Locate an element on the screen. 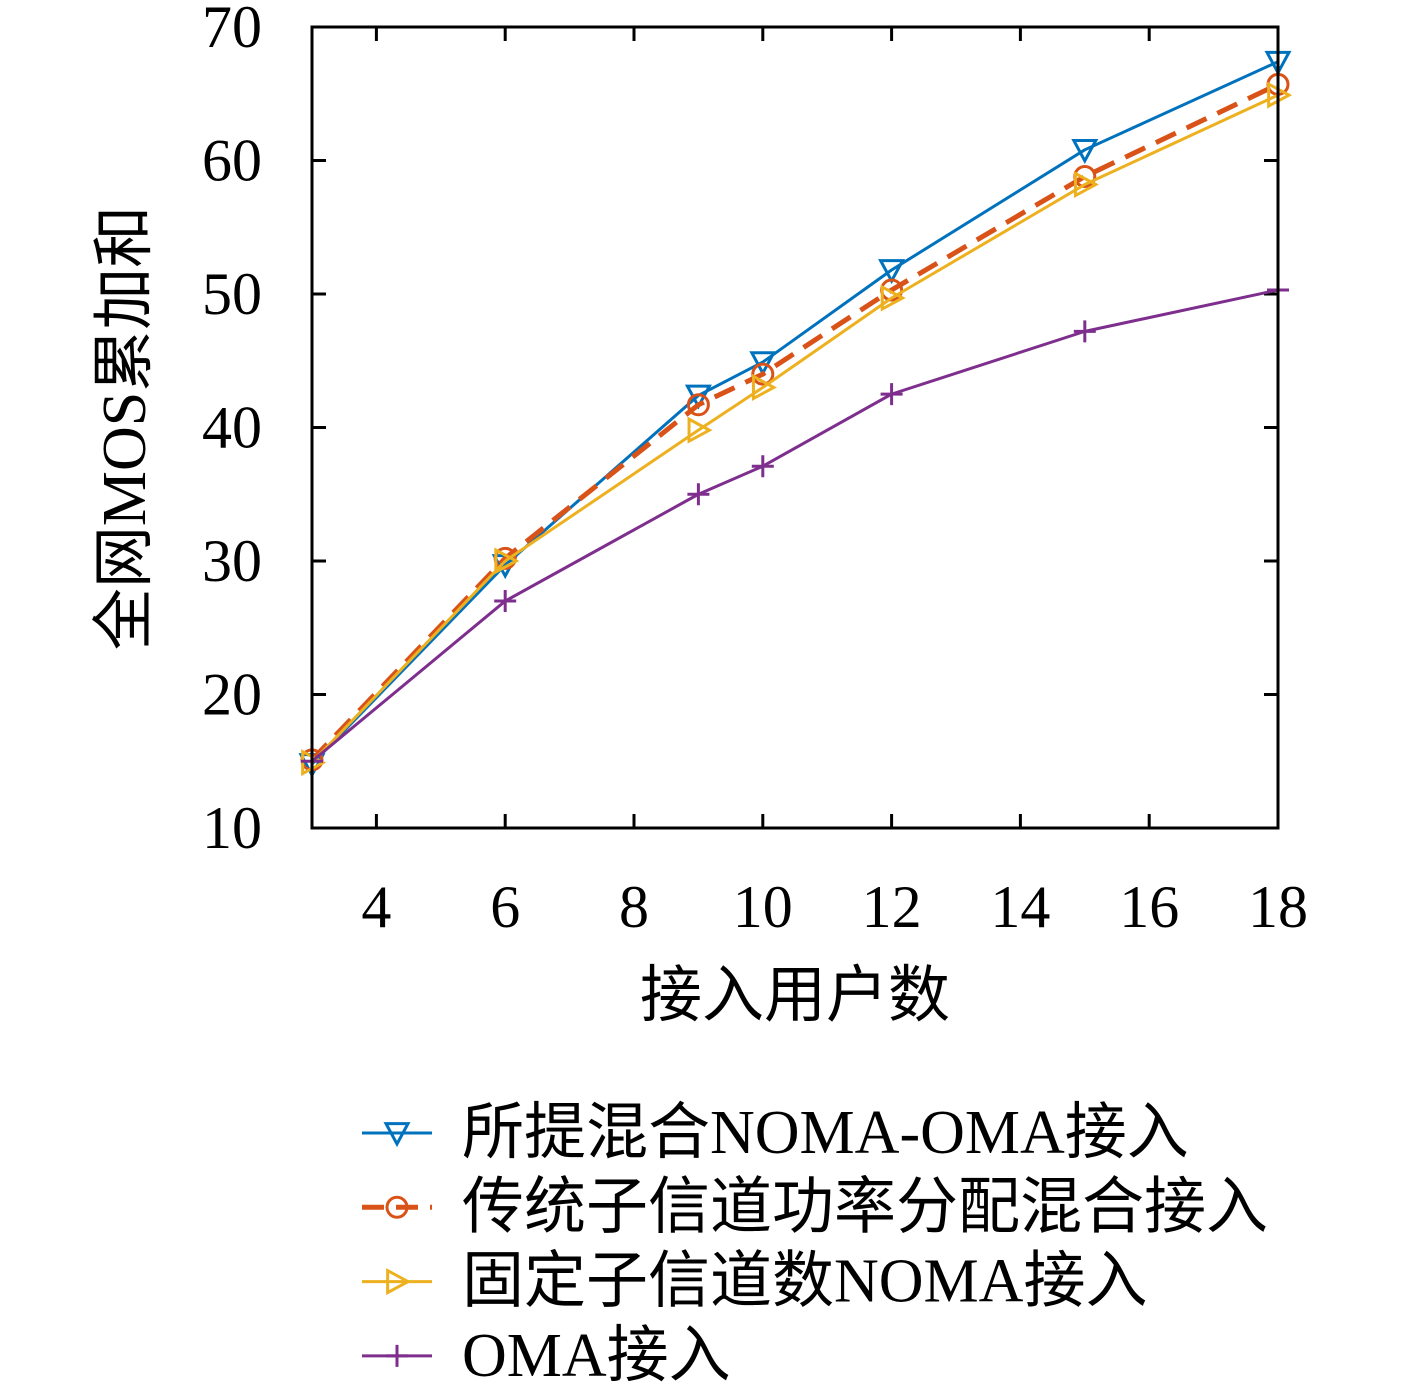 This screenshot has height=1387, width=1417. x-tick-label: 6 is located at coordinates (505, 907).